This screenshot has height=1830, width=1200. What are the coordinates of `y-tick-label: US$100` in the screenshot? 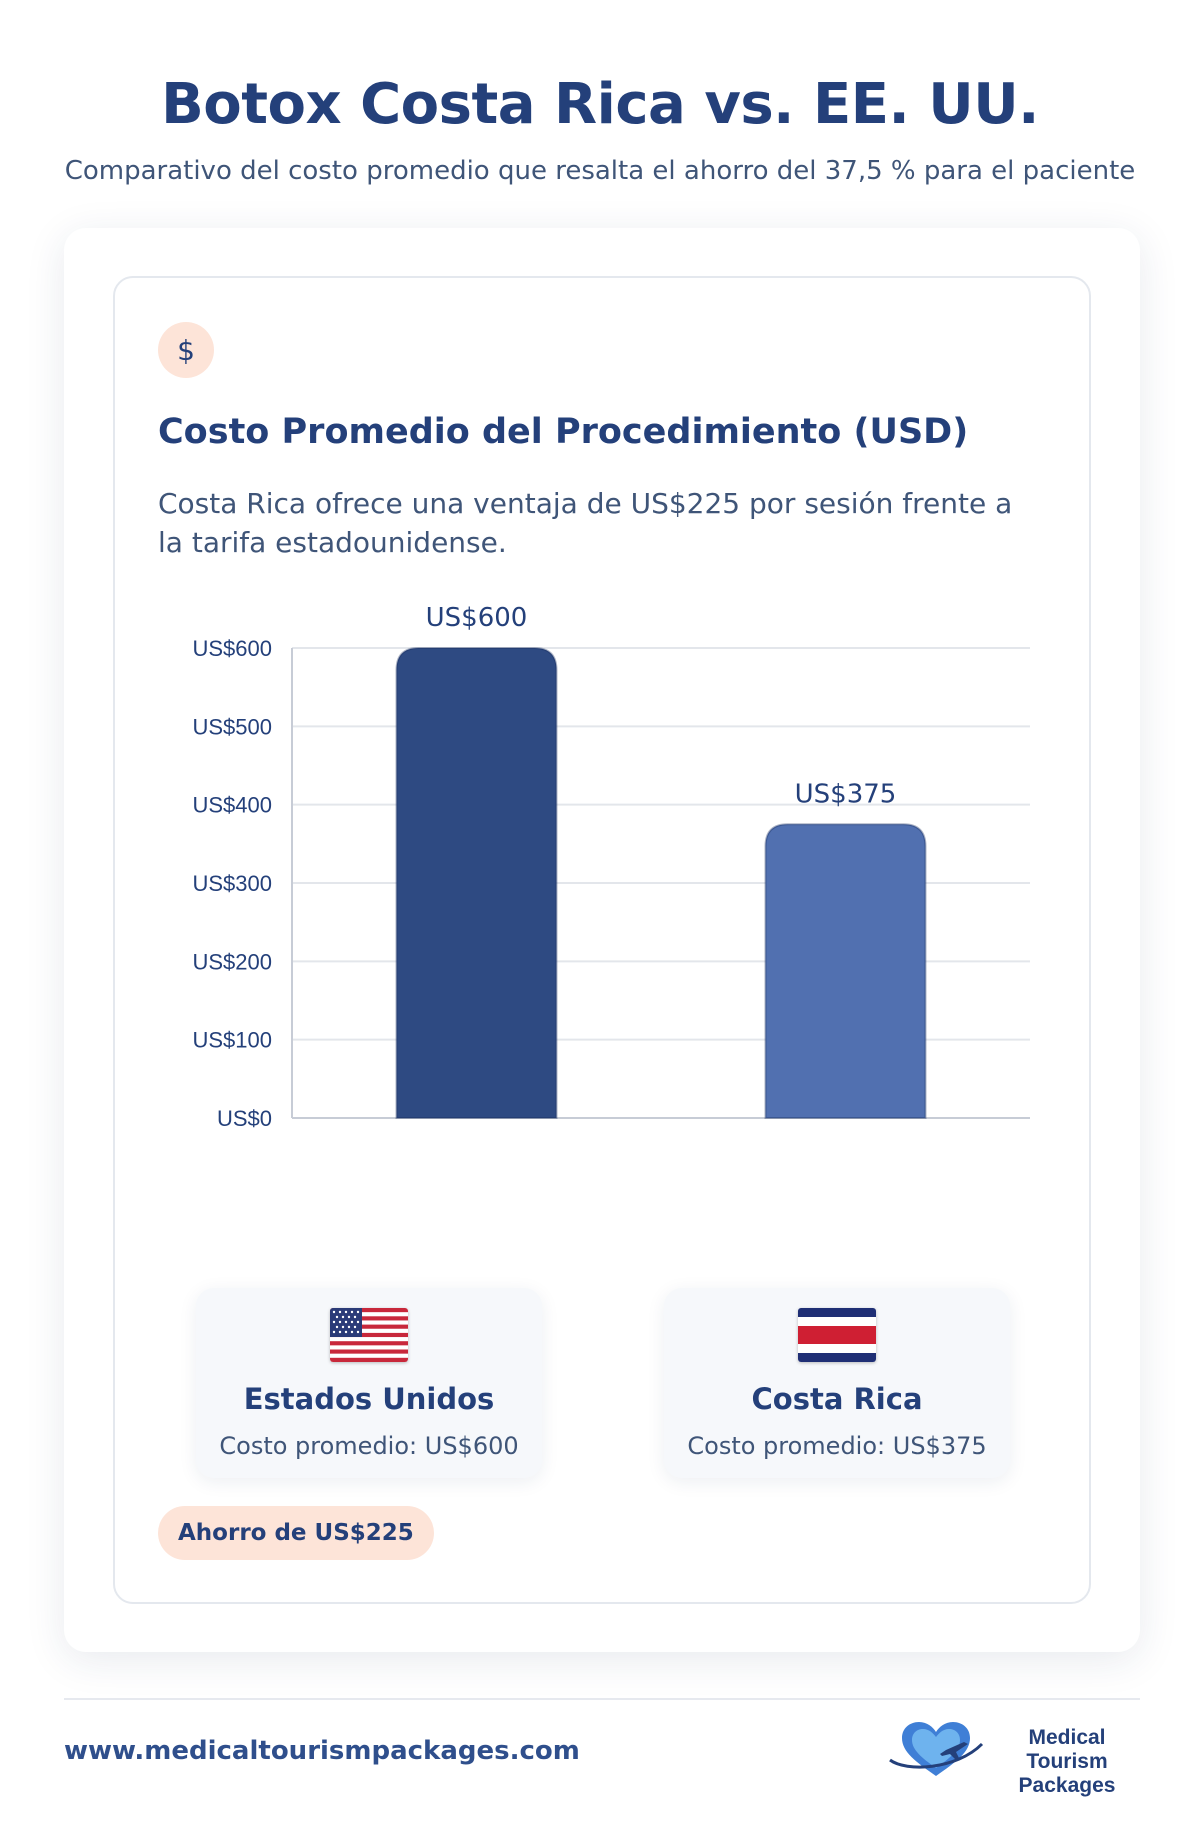 It's located at (232, 1040).